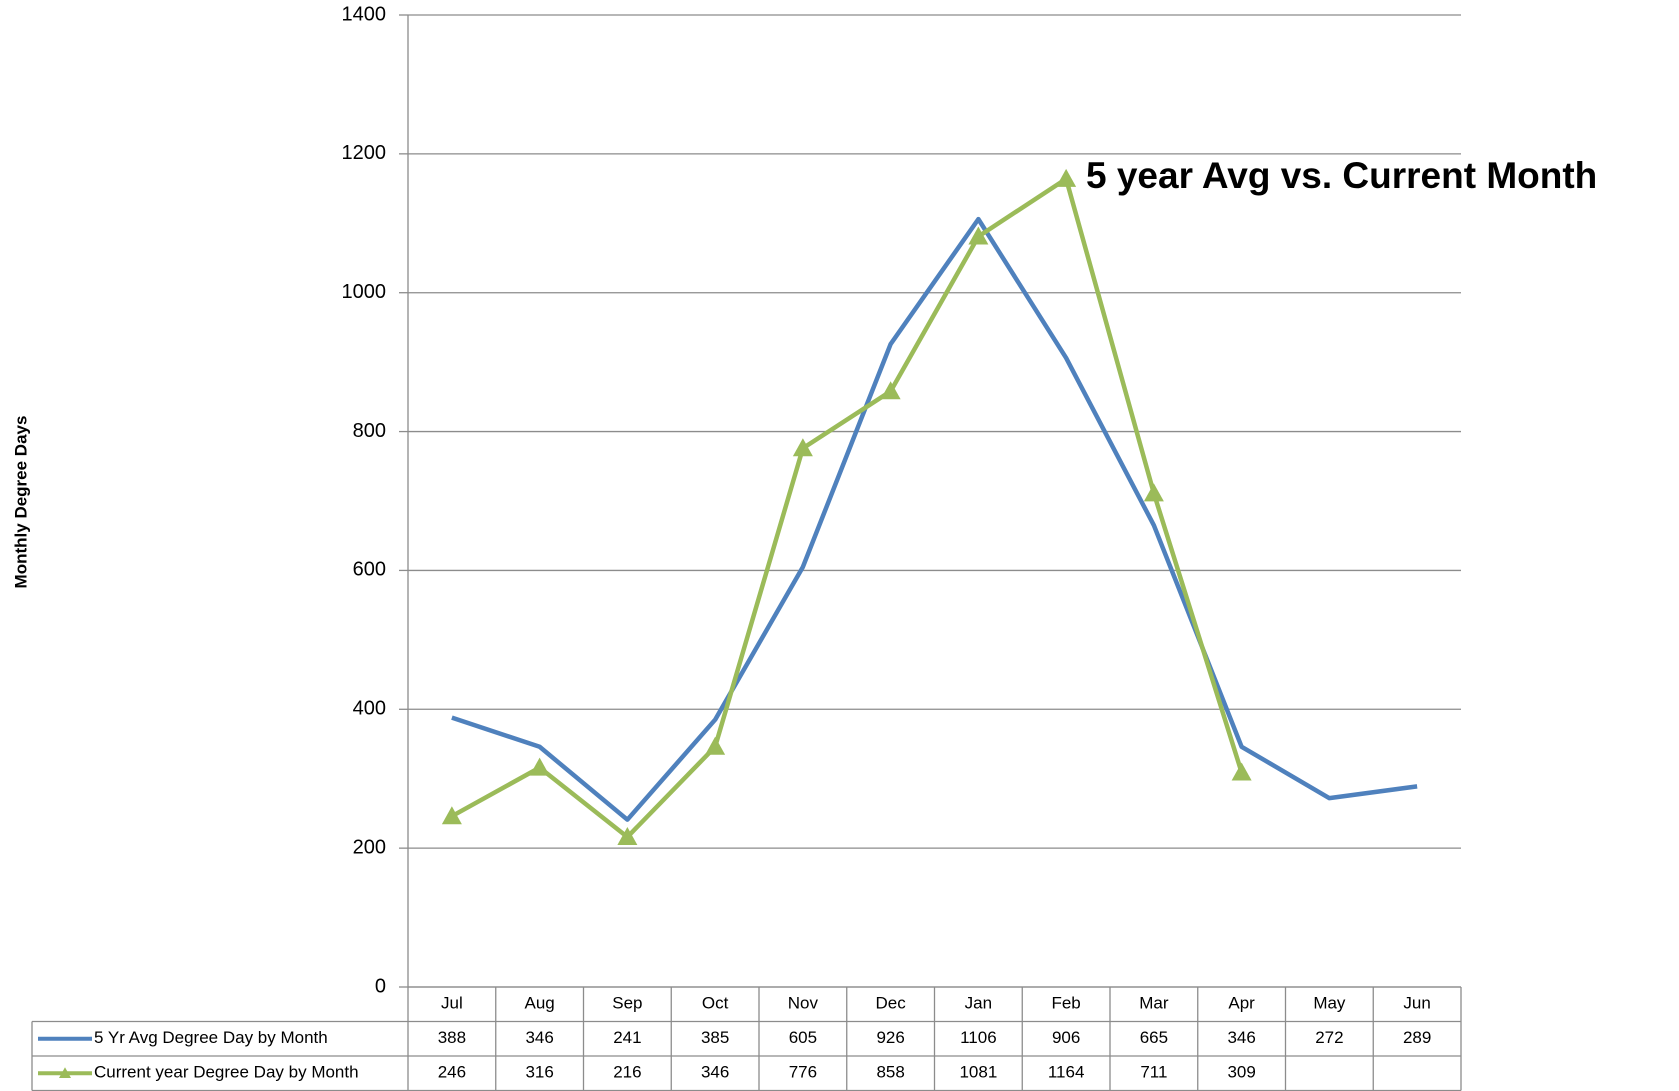 This screenshot has width=1679, height=1091. What do you see at coordinates (65, 1073) in the screenshot?
I see `legend-marker` at bounding box center [65, 1073].